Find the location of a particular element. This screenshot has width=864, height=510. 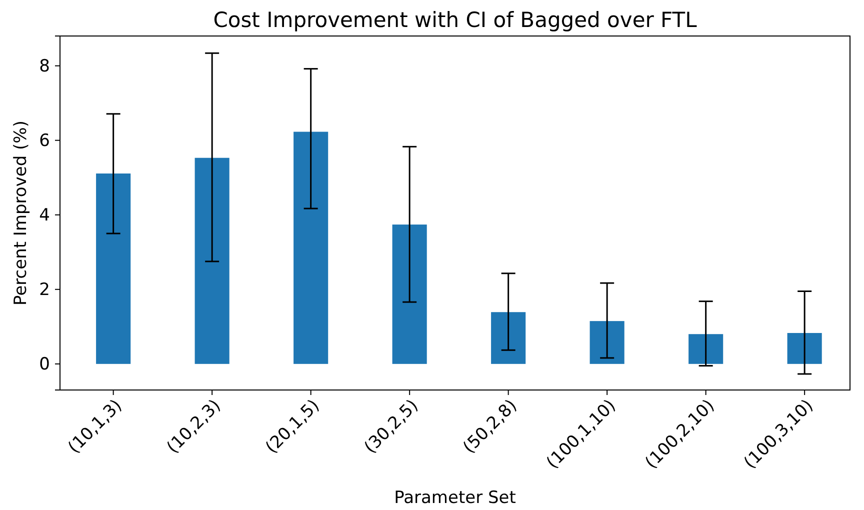

y-axis-title: Percent Improved (%) is located at coordinates (21, 213).